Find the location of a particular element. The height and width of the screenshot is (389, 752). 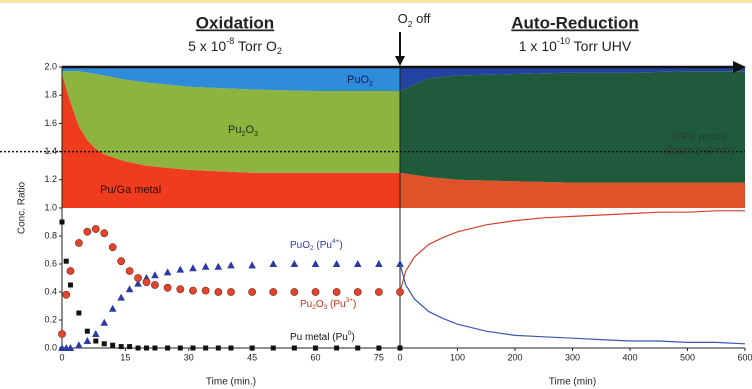

y-tick-label: 1.0 is located at coordinates (50, 207).